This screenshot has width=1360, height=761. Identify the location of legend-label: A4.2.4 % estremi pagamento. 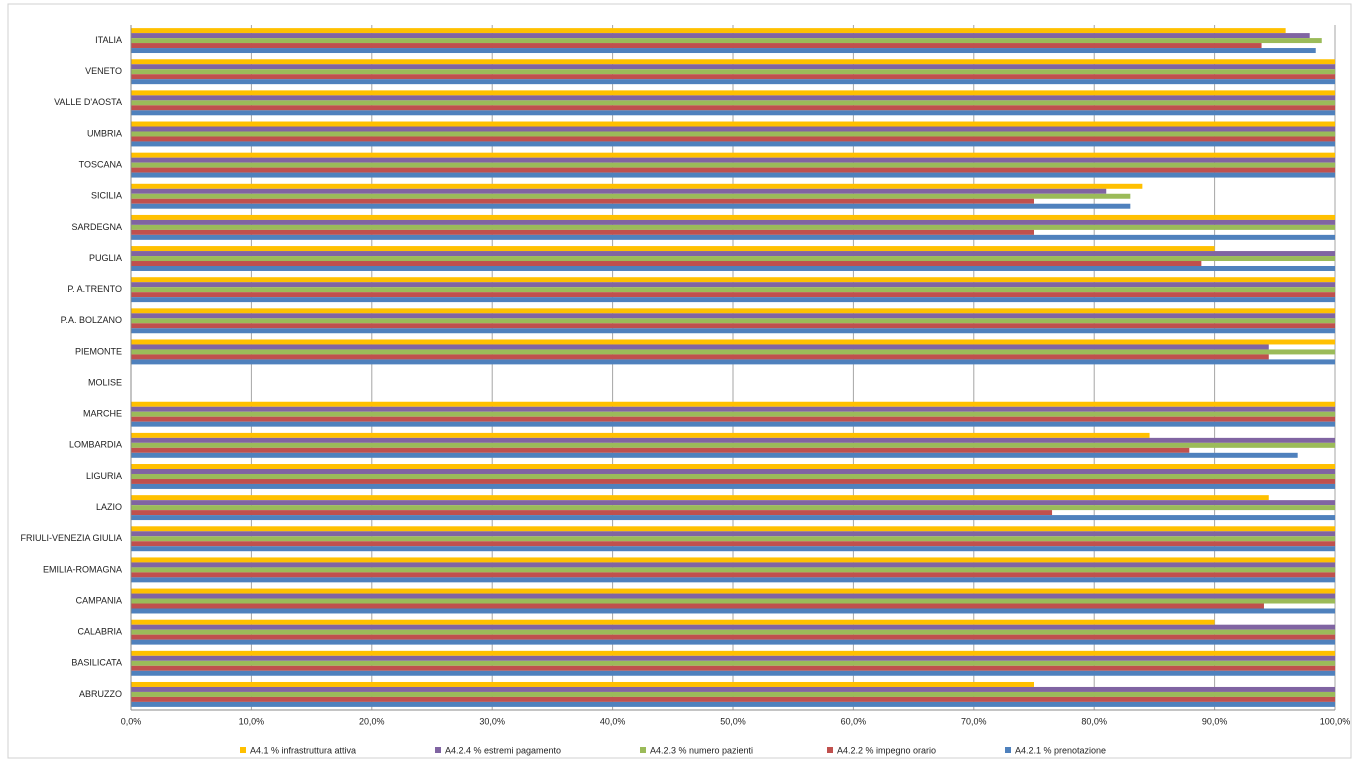
(503, 750).